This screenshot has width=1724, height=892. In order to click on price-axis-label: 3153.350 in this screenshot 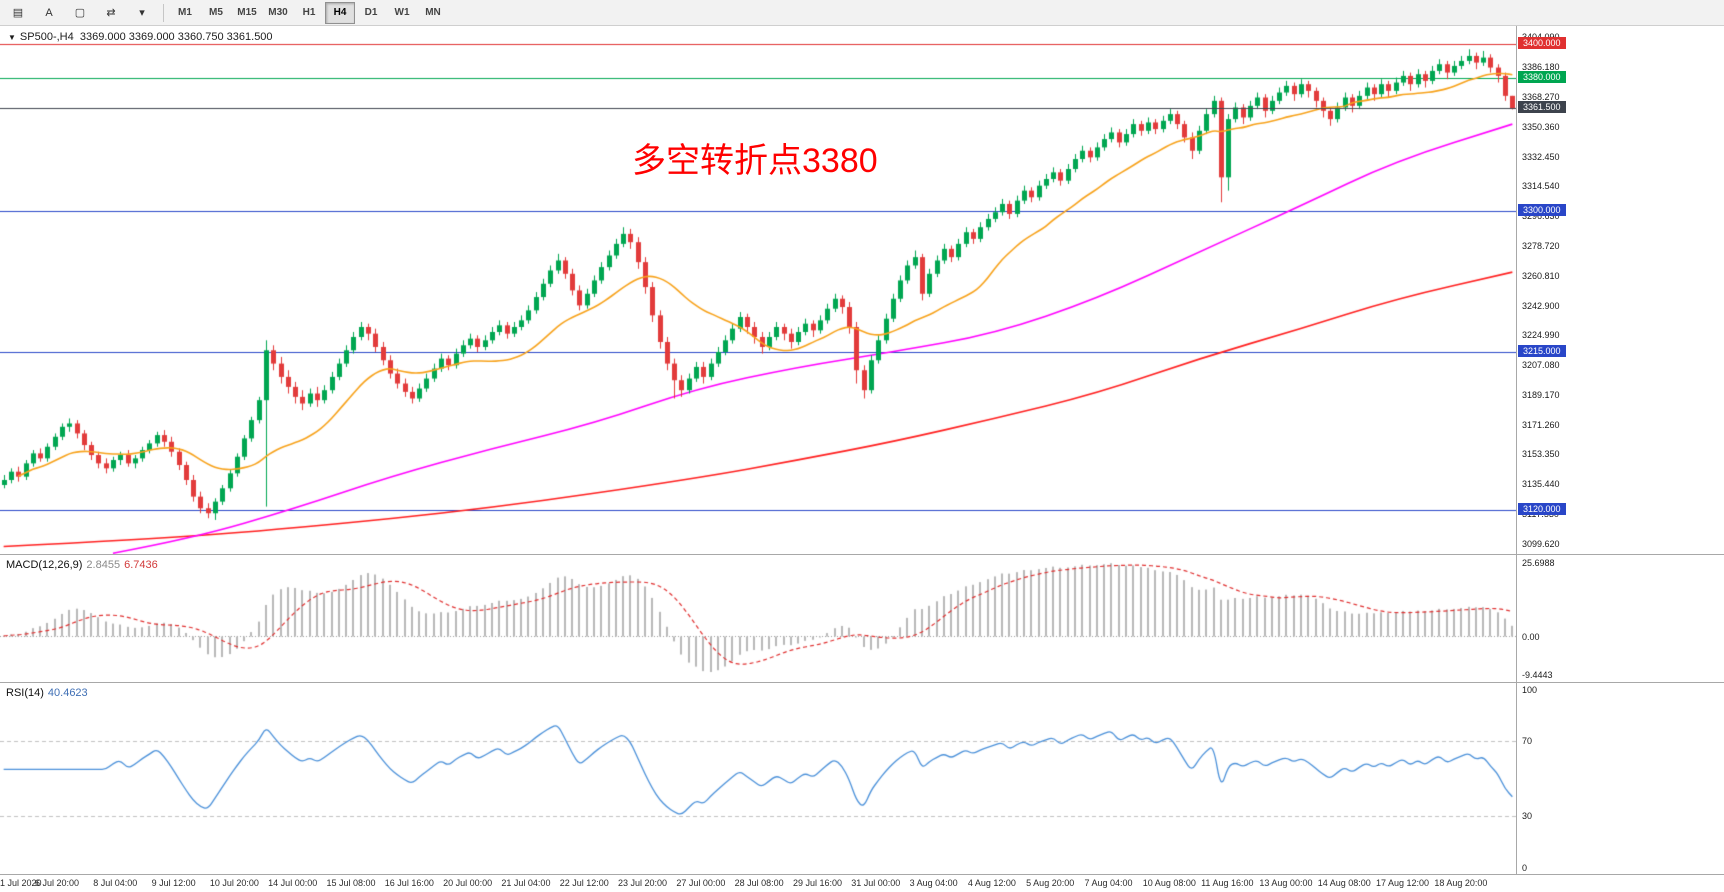, I will do `click(1541, 454)`.